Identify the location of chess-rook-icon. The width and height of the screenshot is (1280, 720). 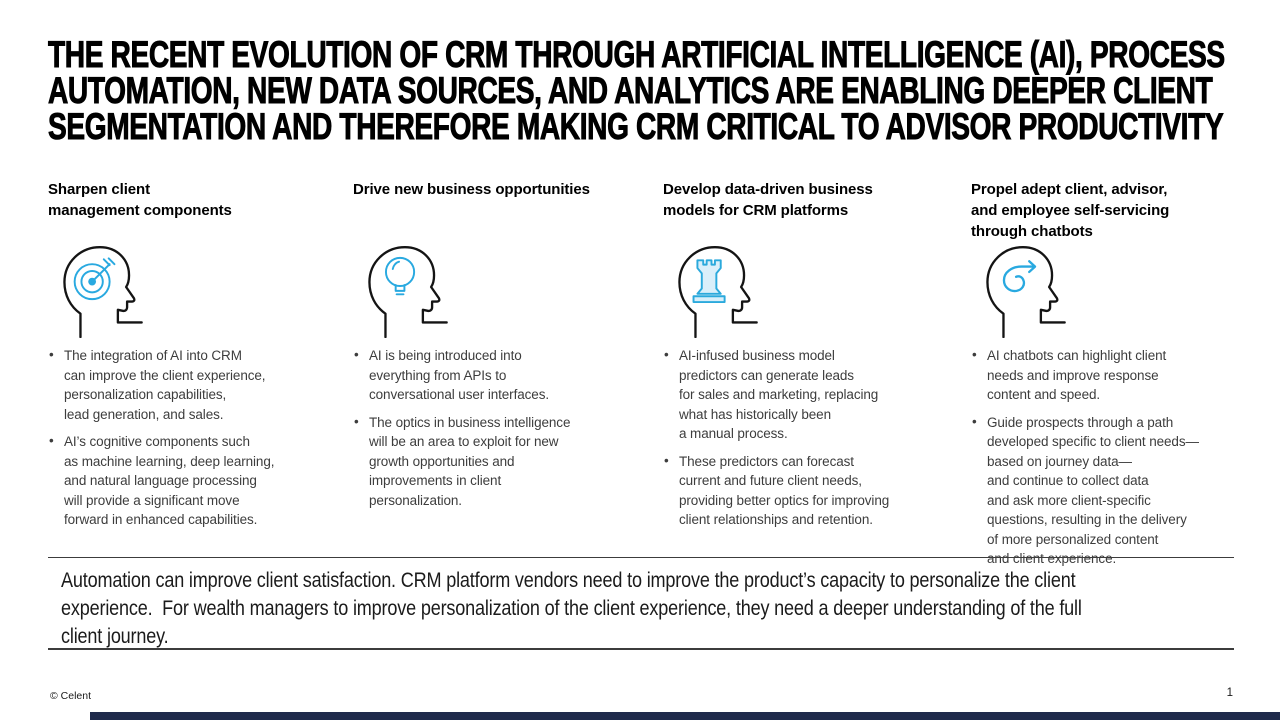
(718, 292).